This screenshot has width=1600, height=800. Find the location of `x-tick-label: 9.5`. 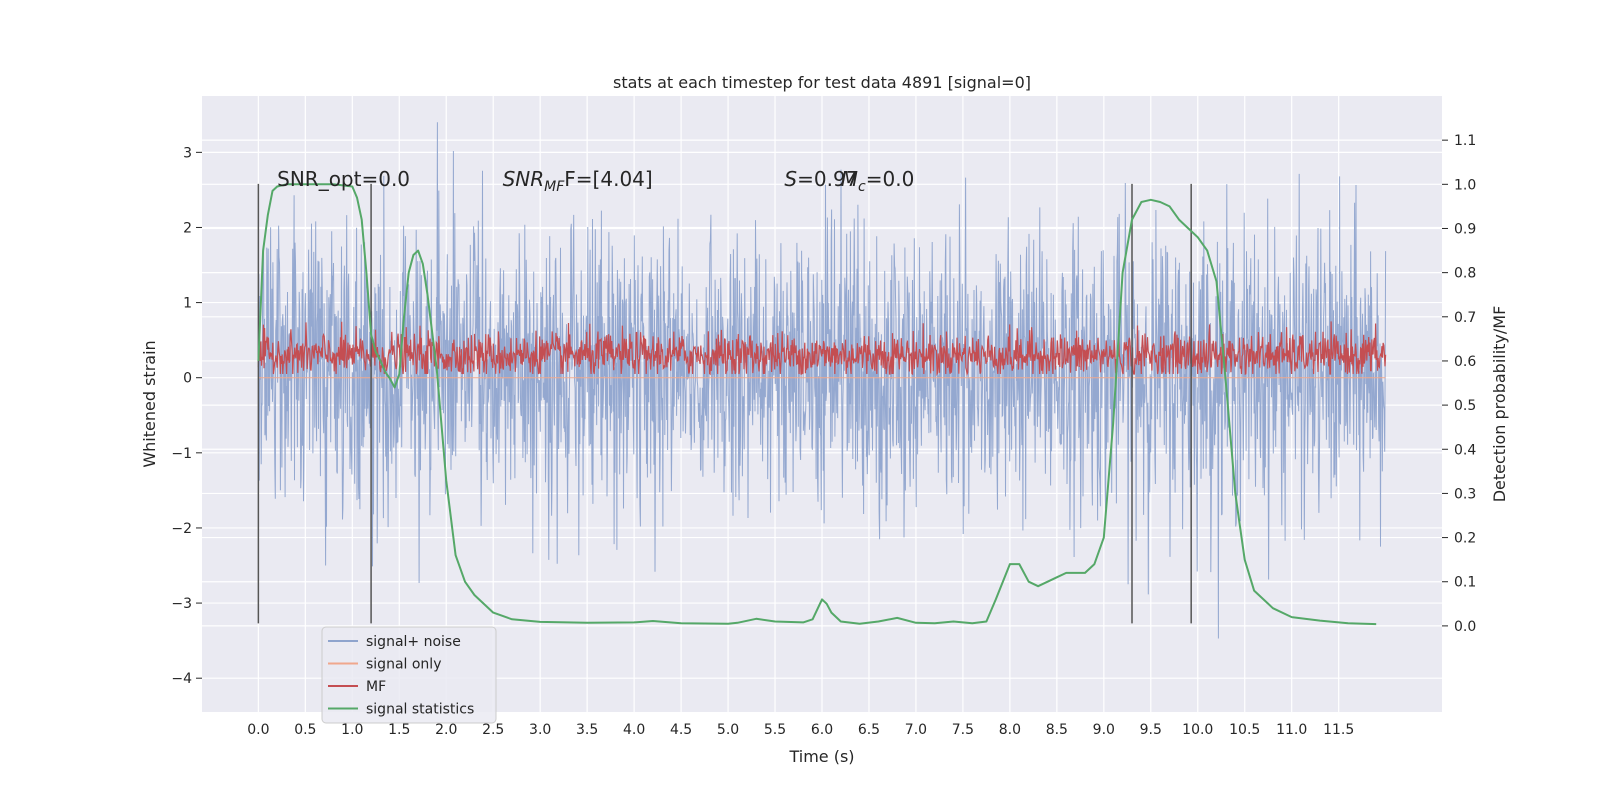

x-tick-label: 9.5 is located at coordinates (1151, 730).